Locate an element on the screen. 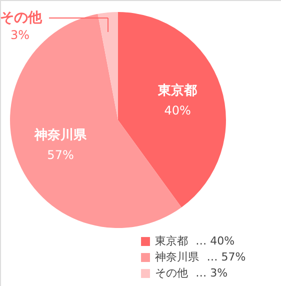 This screenshot has width=281, height=286. text: … 3% is located at coordinates (212, 273).